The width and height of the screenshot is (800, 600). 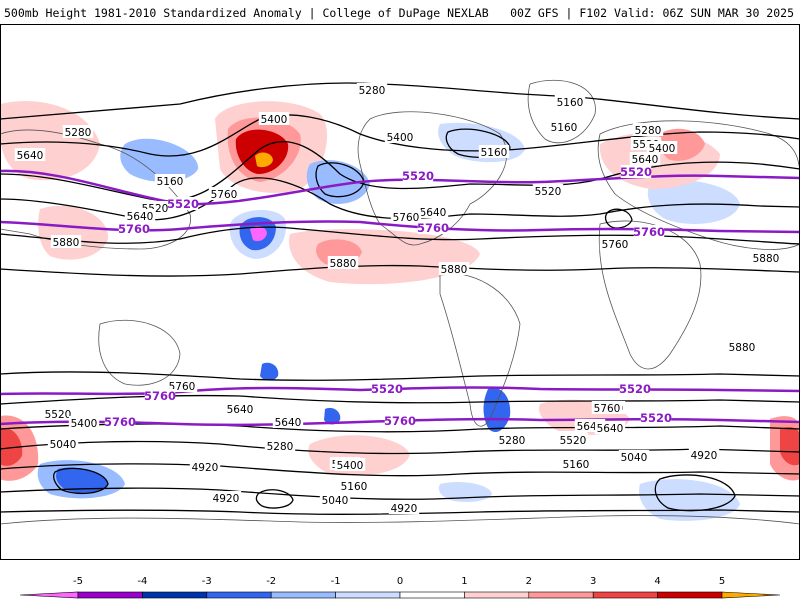 I want to click on antarctica-coast, so click(x=400, y=520).